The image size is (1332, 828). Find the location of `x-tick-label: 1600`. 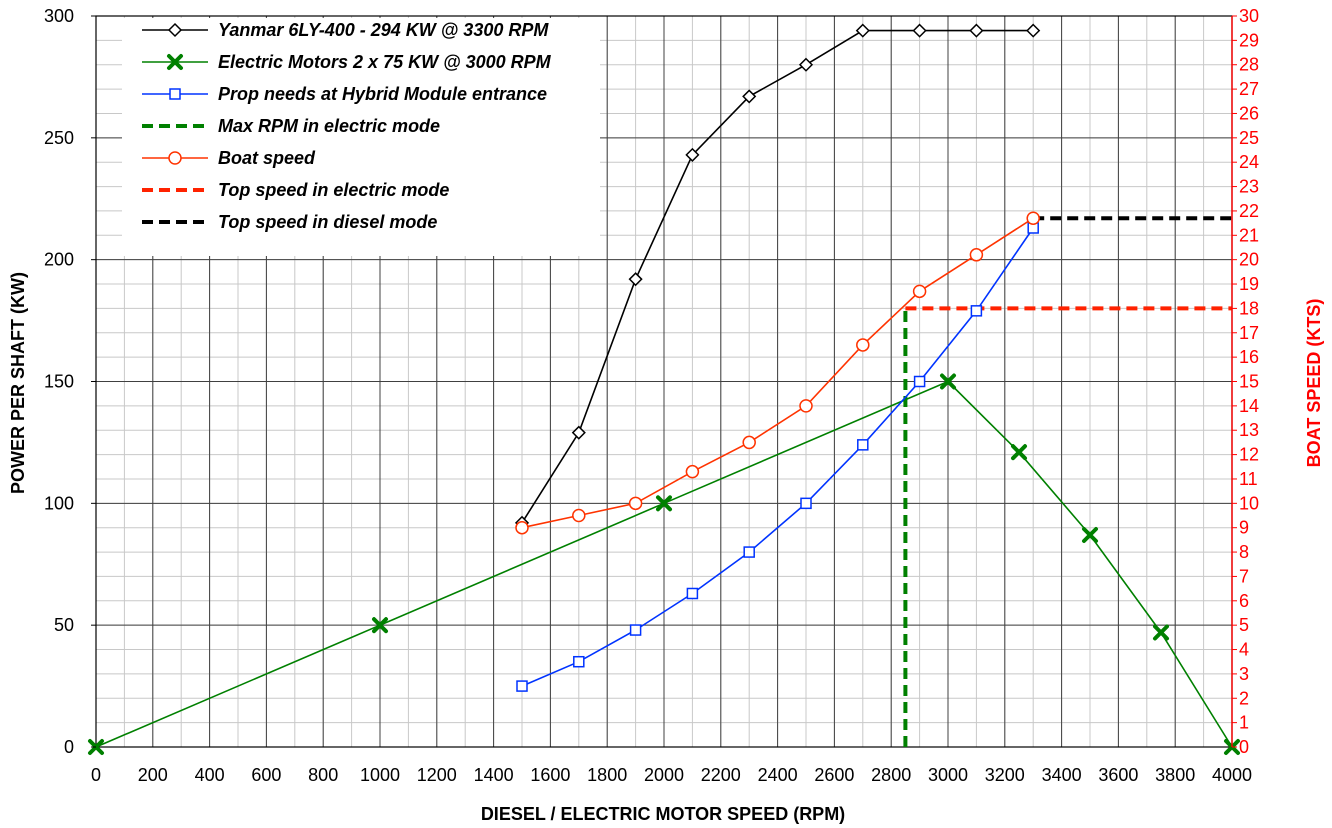

x-tick-label: 1600 is located at coordinates (550, 775).